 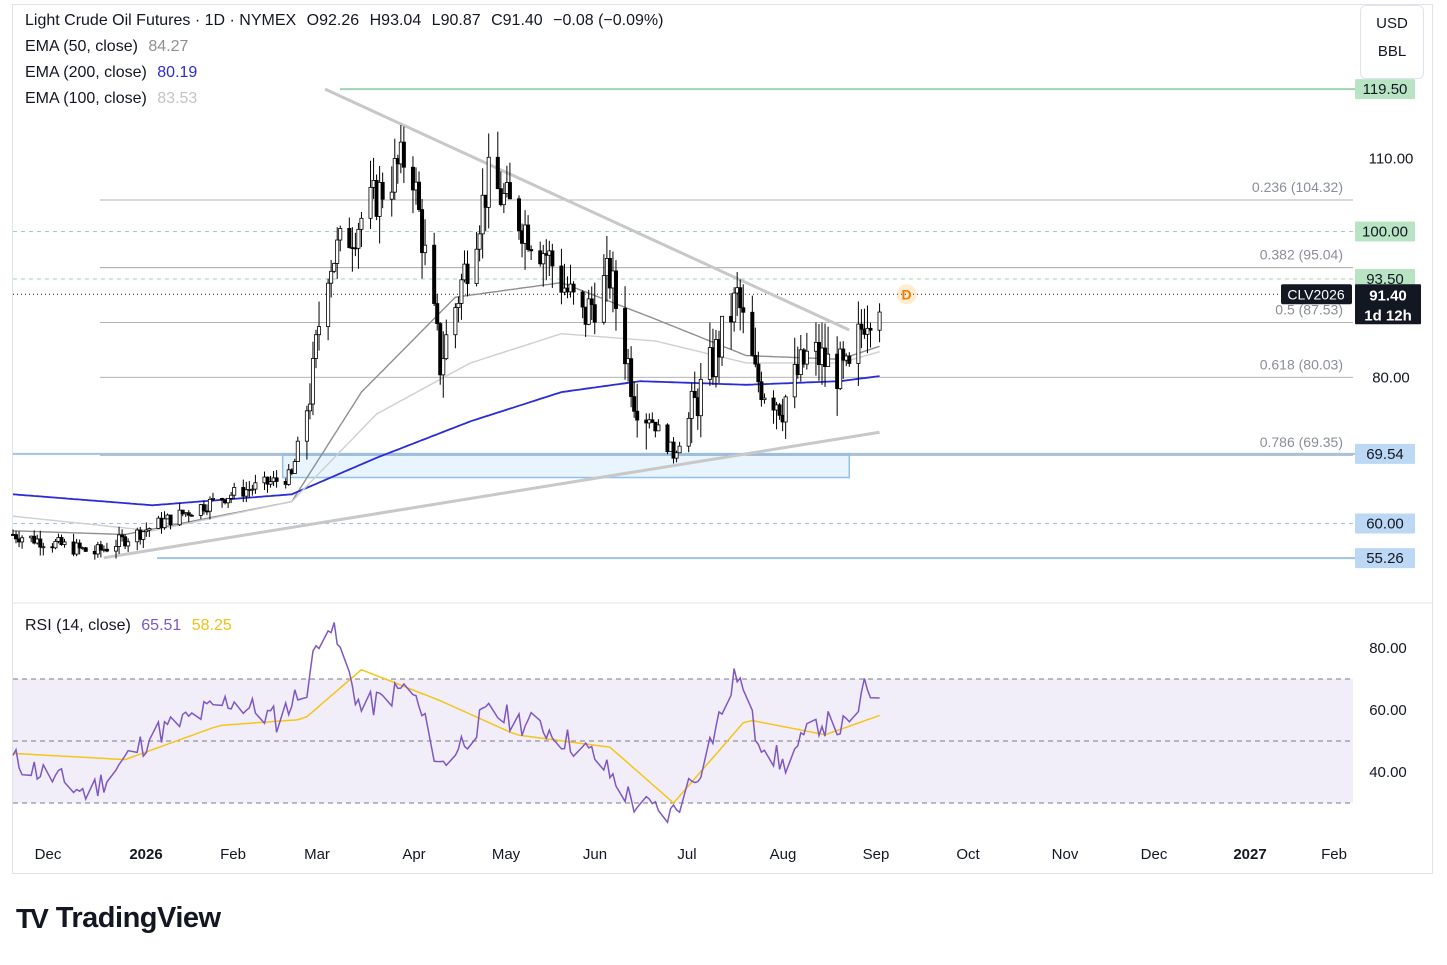 I want to click on indicator-ema100: EMA (100, close) 83.53, so click(x=114, y=99).